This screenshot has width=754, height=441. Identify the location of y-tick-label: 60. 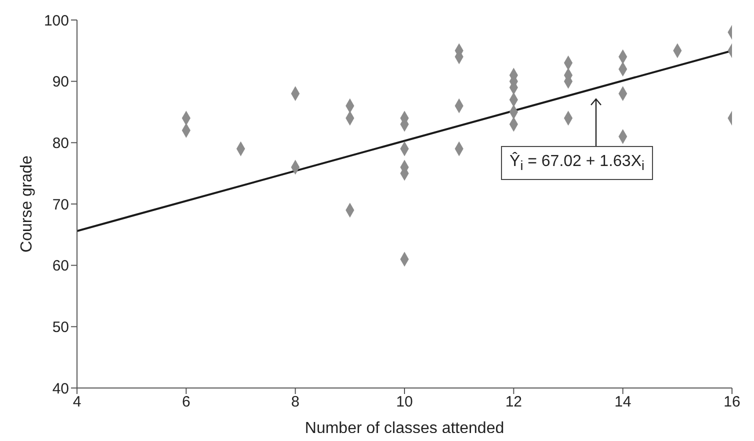
(60, 266).